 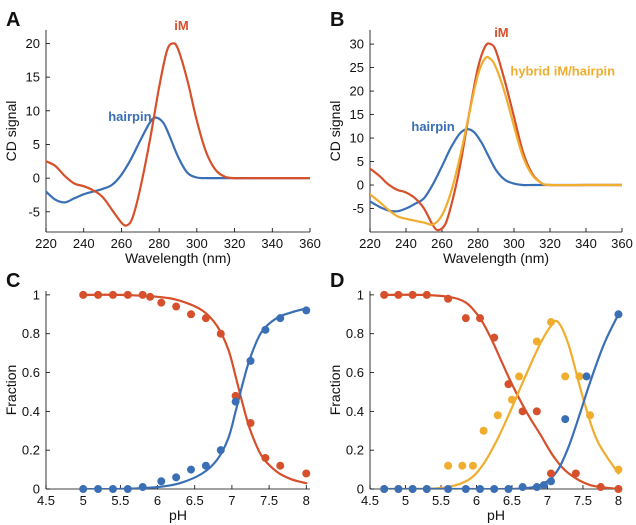 What do you see at coordinates (120, 500) in the screenshot?
I see `x-tick-label: 5.5` at bounding box center [120, 500].